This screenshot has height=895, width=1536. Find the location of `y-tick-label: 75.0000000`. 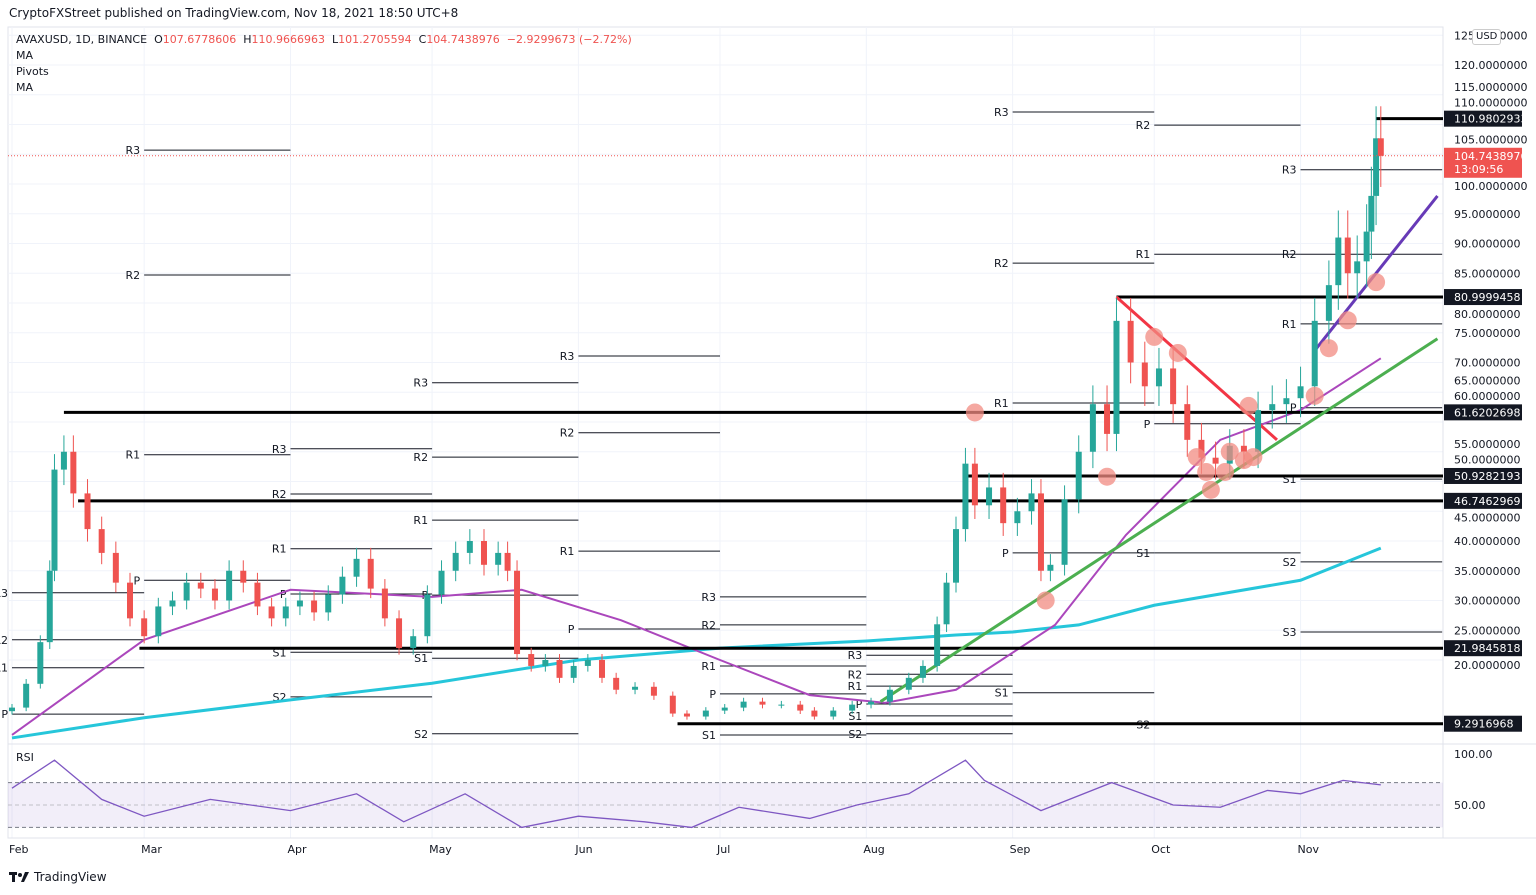

y-tick-label: 75.0000000 is located at coordinates (1487, 333).